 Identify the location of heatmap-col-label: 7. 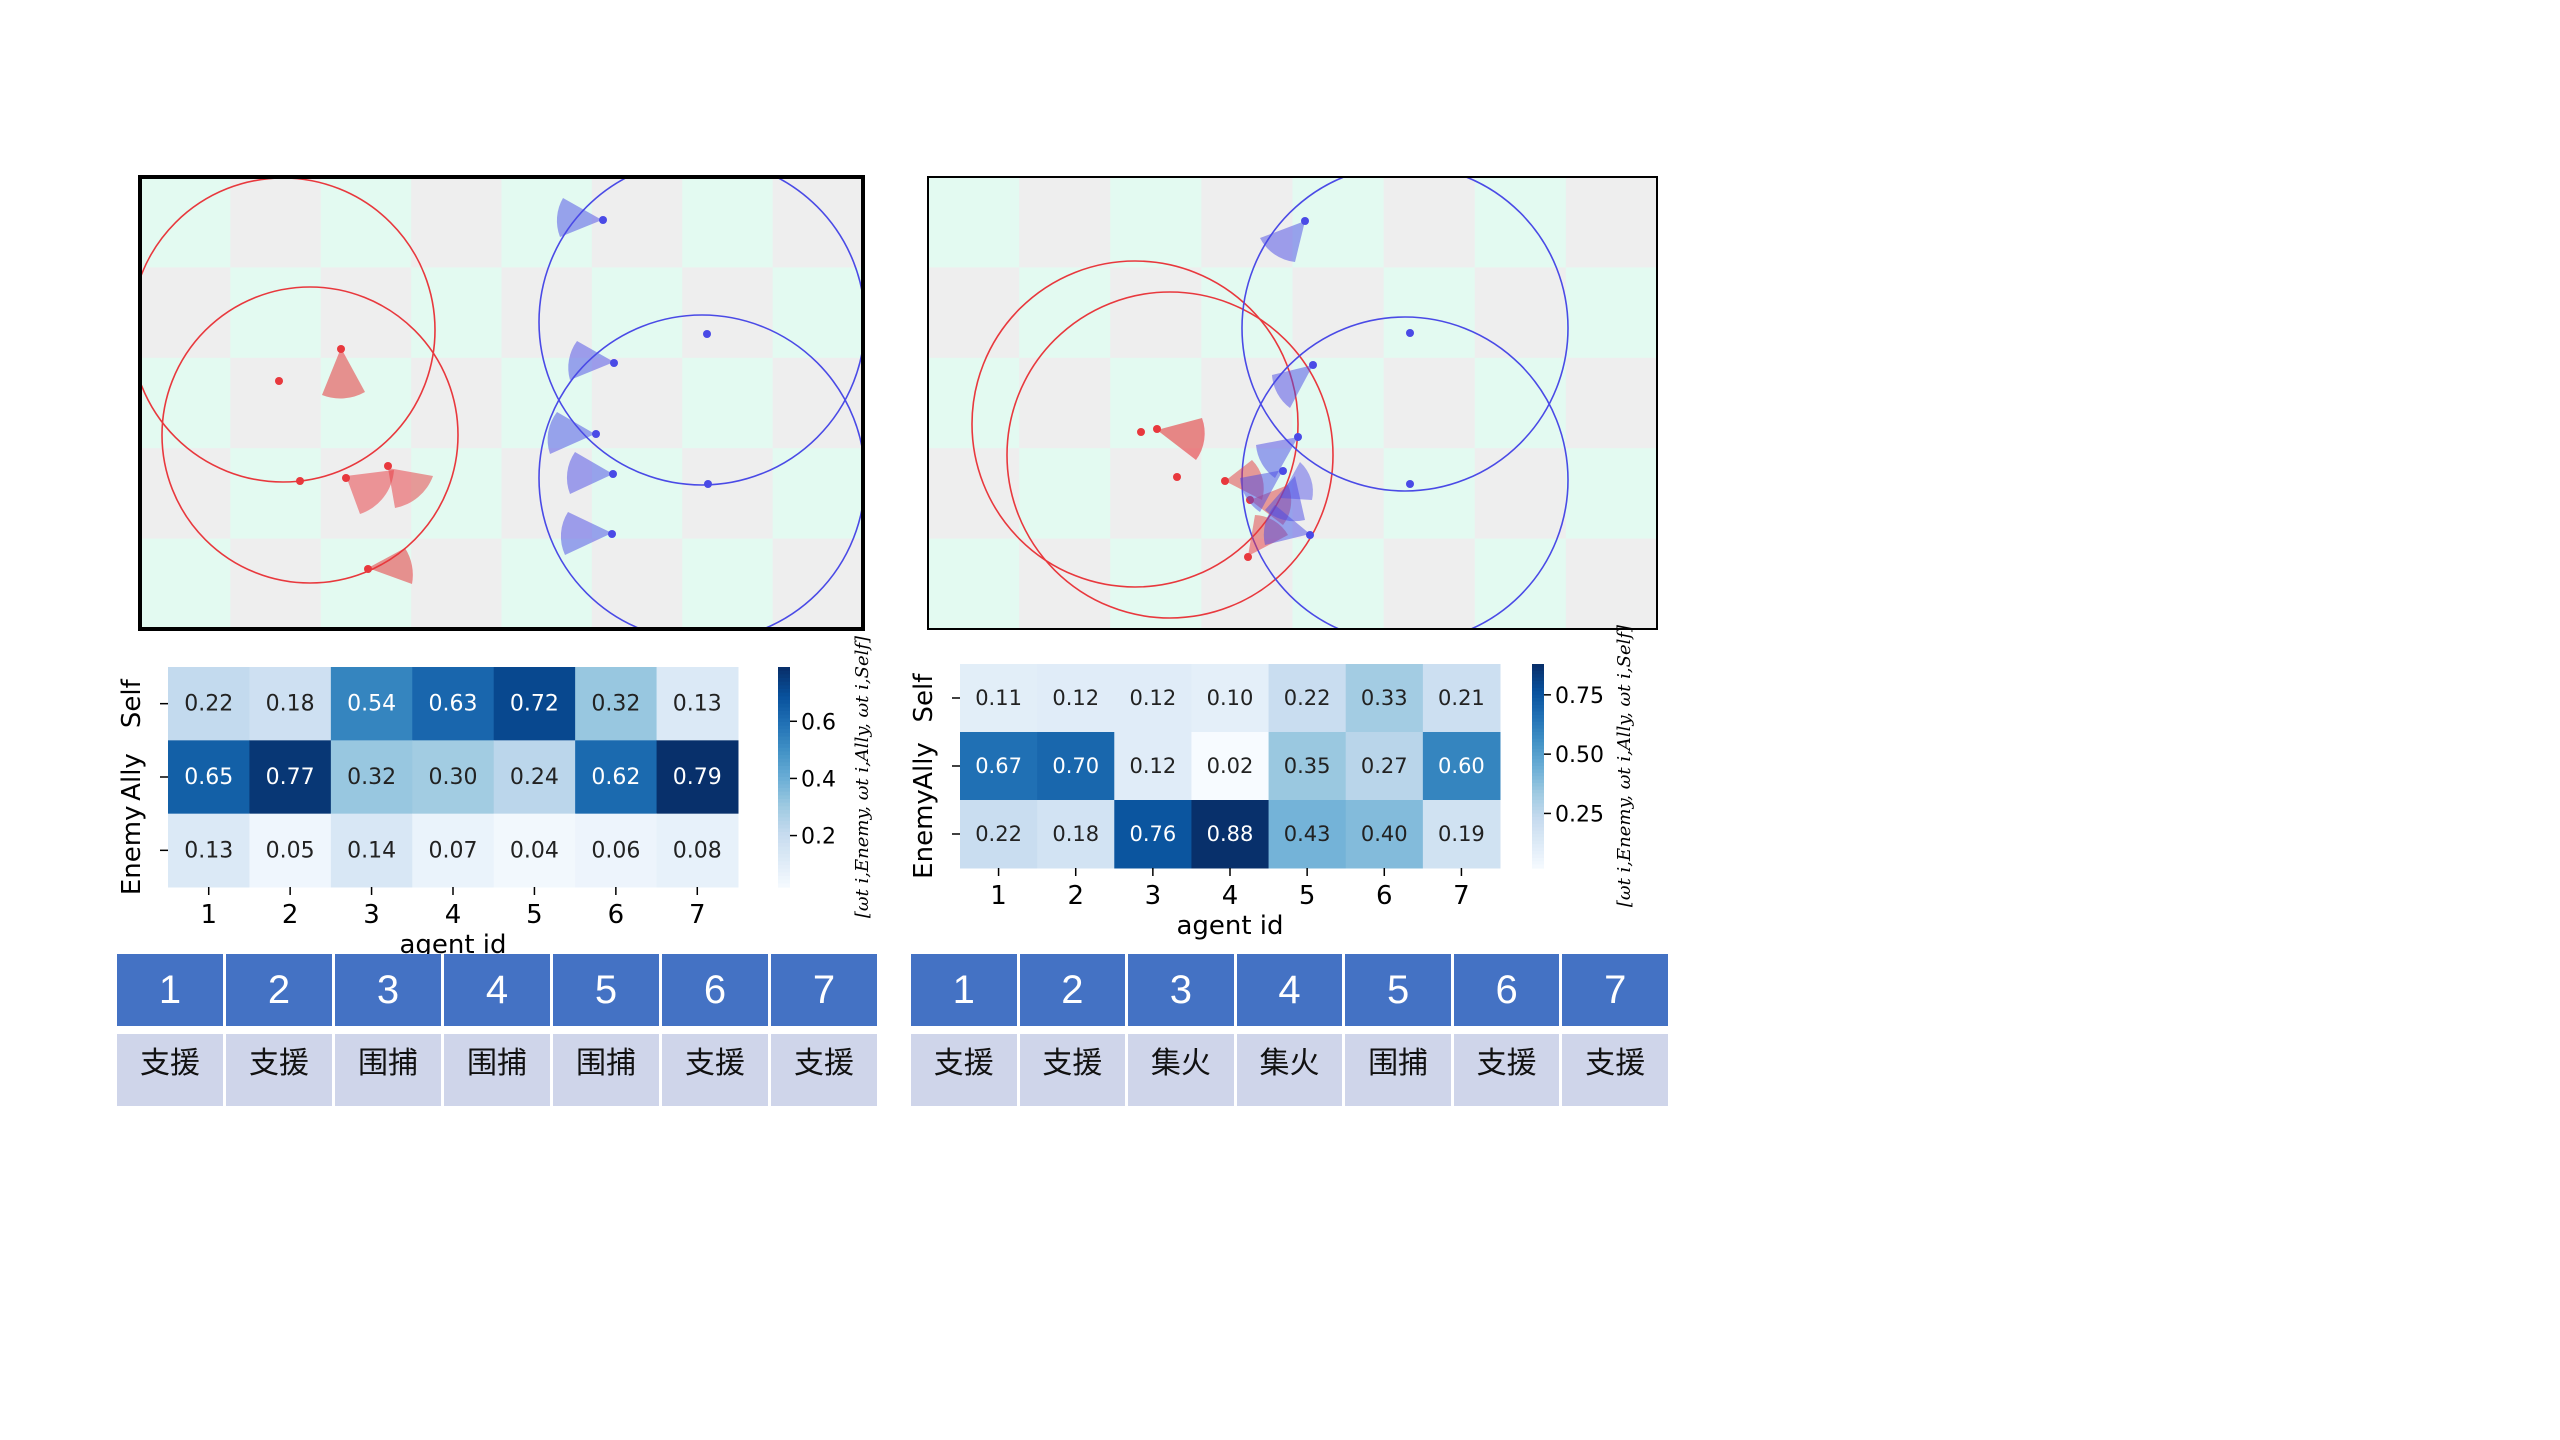
(697, 915).